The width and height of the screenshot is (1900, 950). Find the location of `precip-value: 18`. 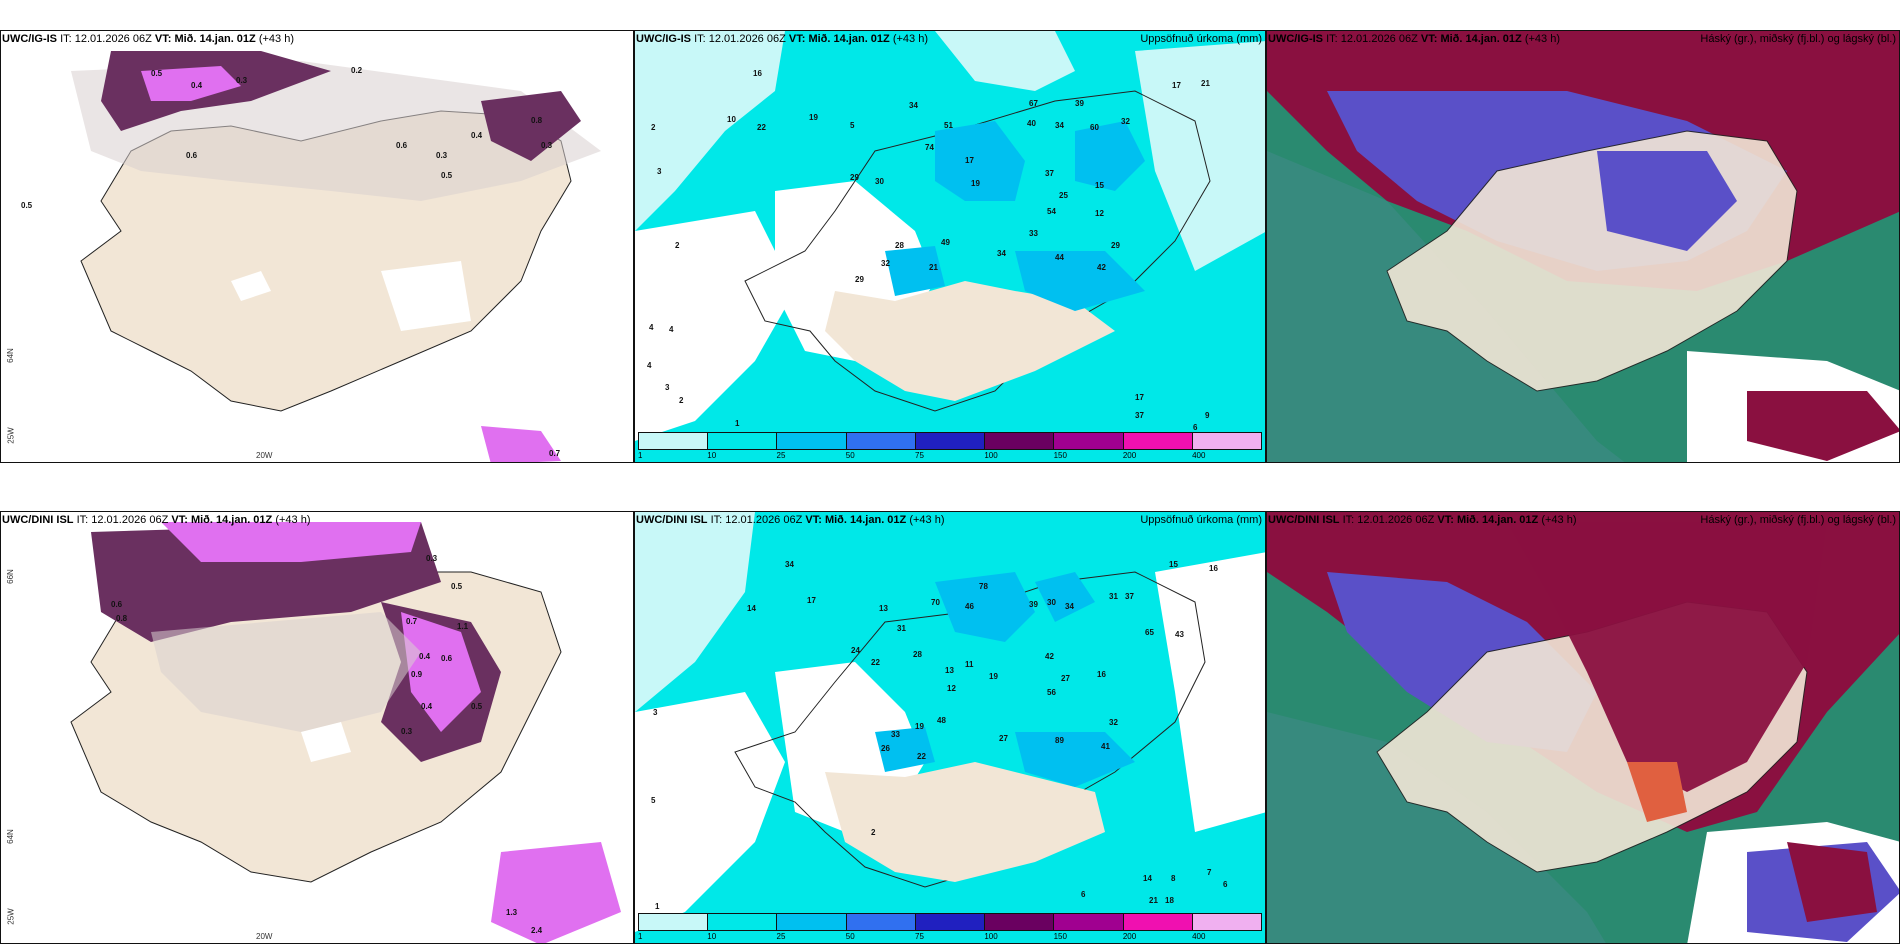

precip-value: 18 is located at coordinates (1169, 900).